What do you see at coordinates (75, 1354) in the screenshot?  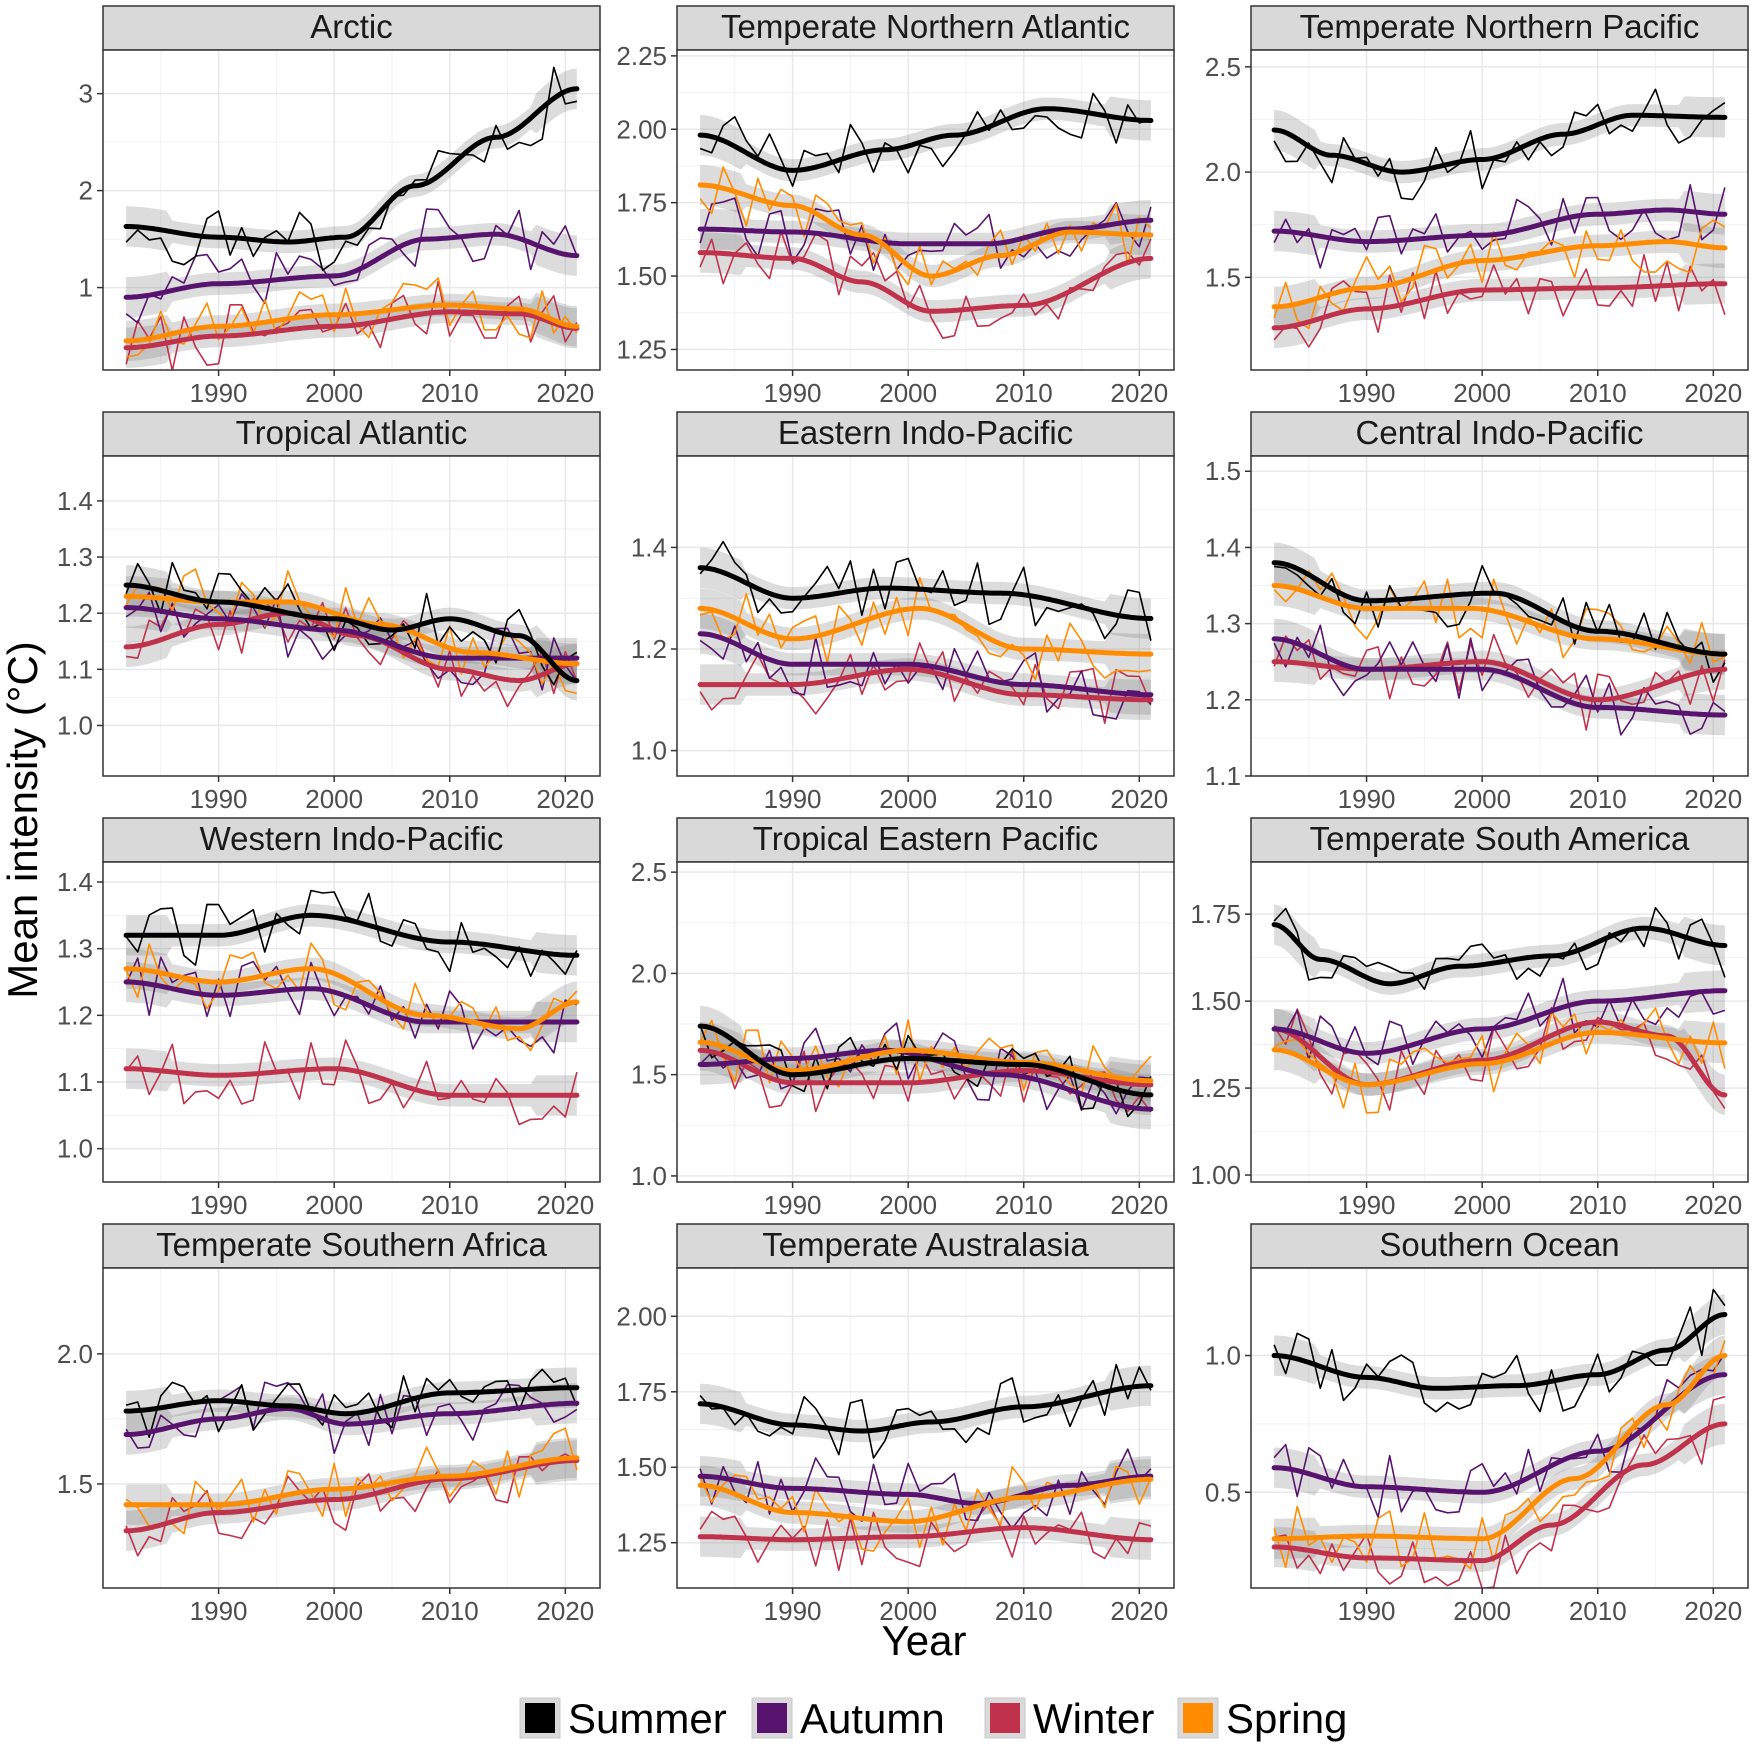 I see `y-tick-label: 2.0` at bounding box center [75, 1354].